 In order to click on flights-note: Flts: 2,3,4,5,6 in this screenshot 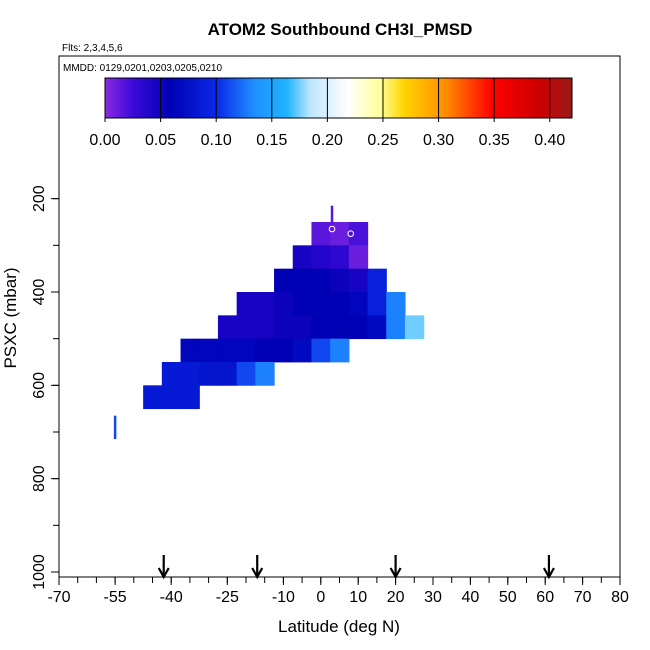, I will do `click(92, 48)`.